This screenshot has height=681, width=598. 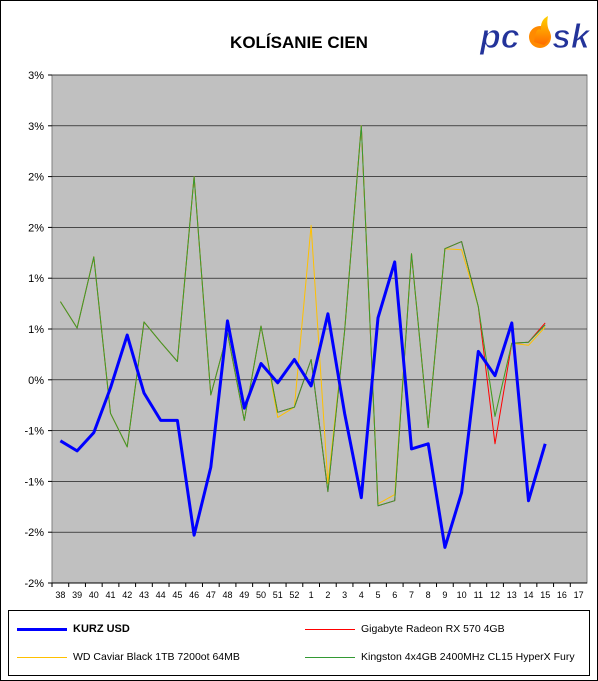 What do you see at coordinates (156, 657) in the screenshot?
I see `legend-label: WD Caviar Black 1TB 7200ot 64MB` at bounding box center [156, 657].